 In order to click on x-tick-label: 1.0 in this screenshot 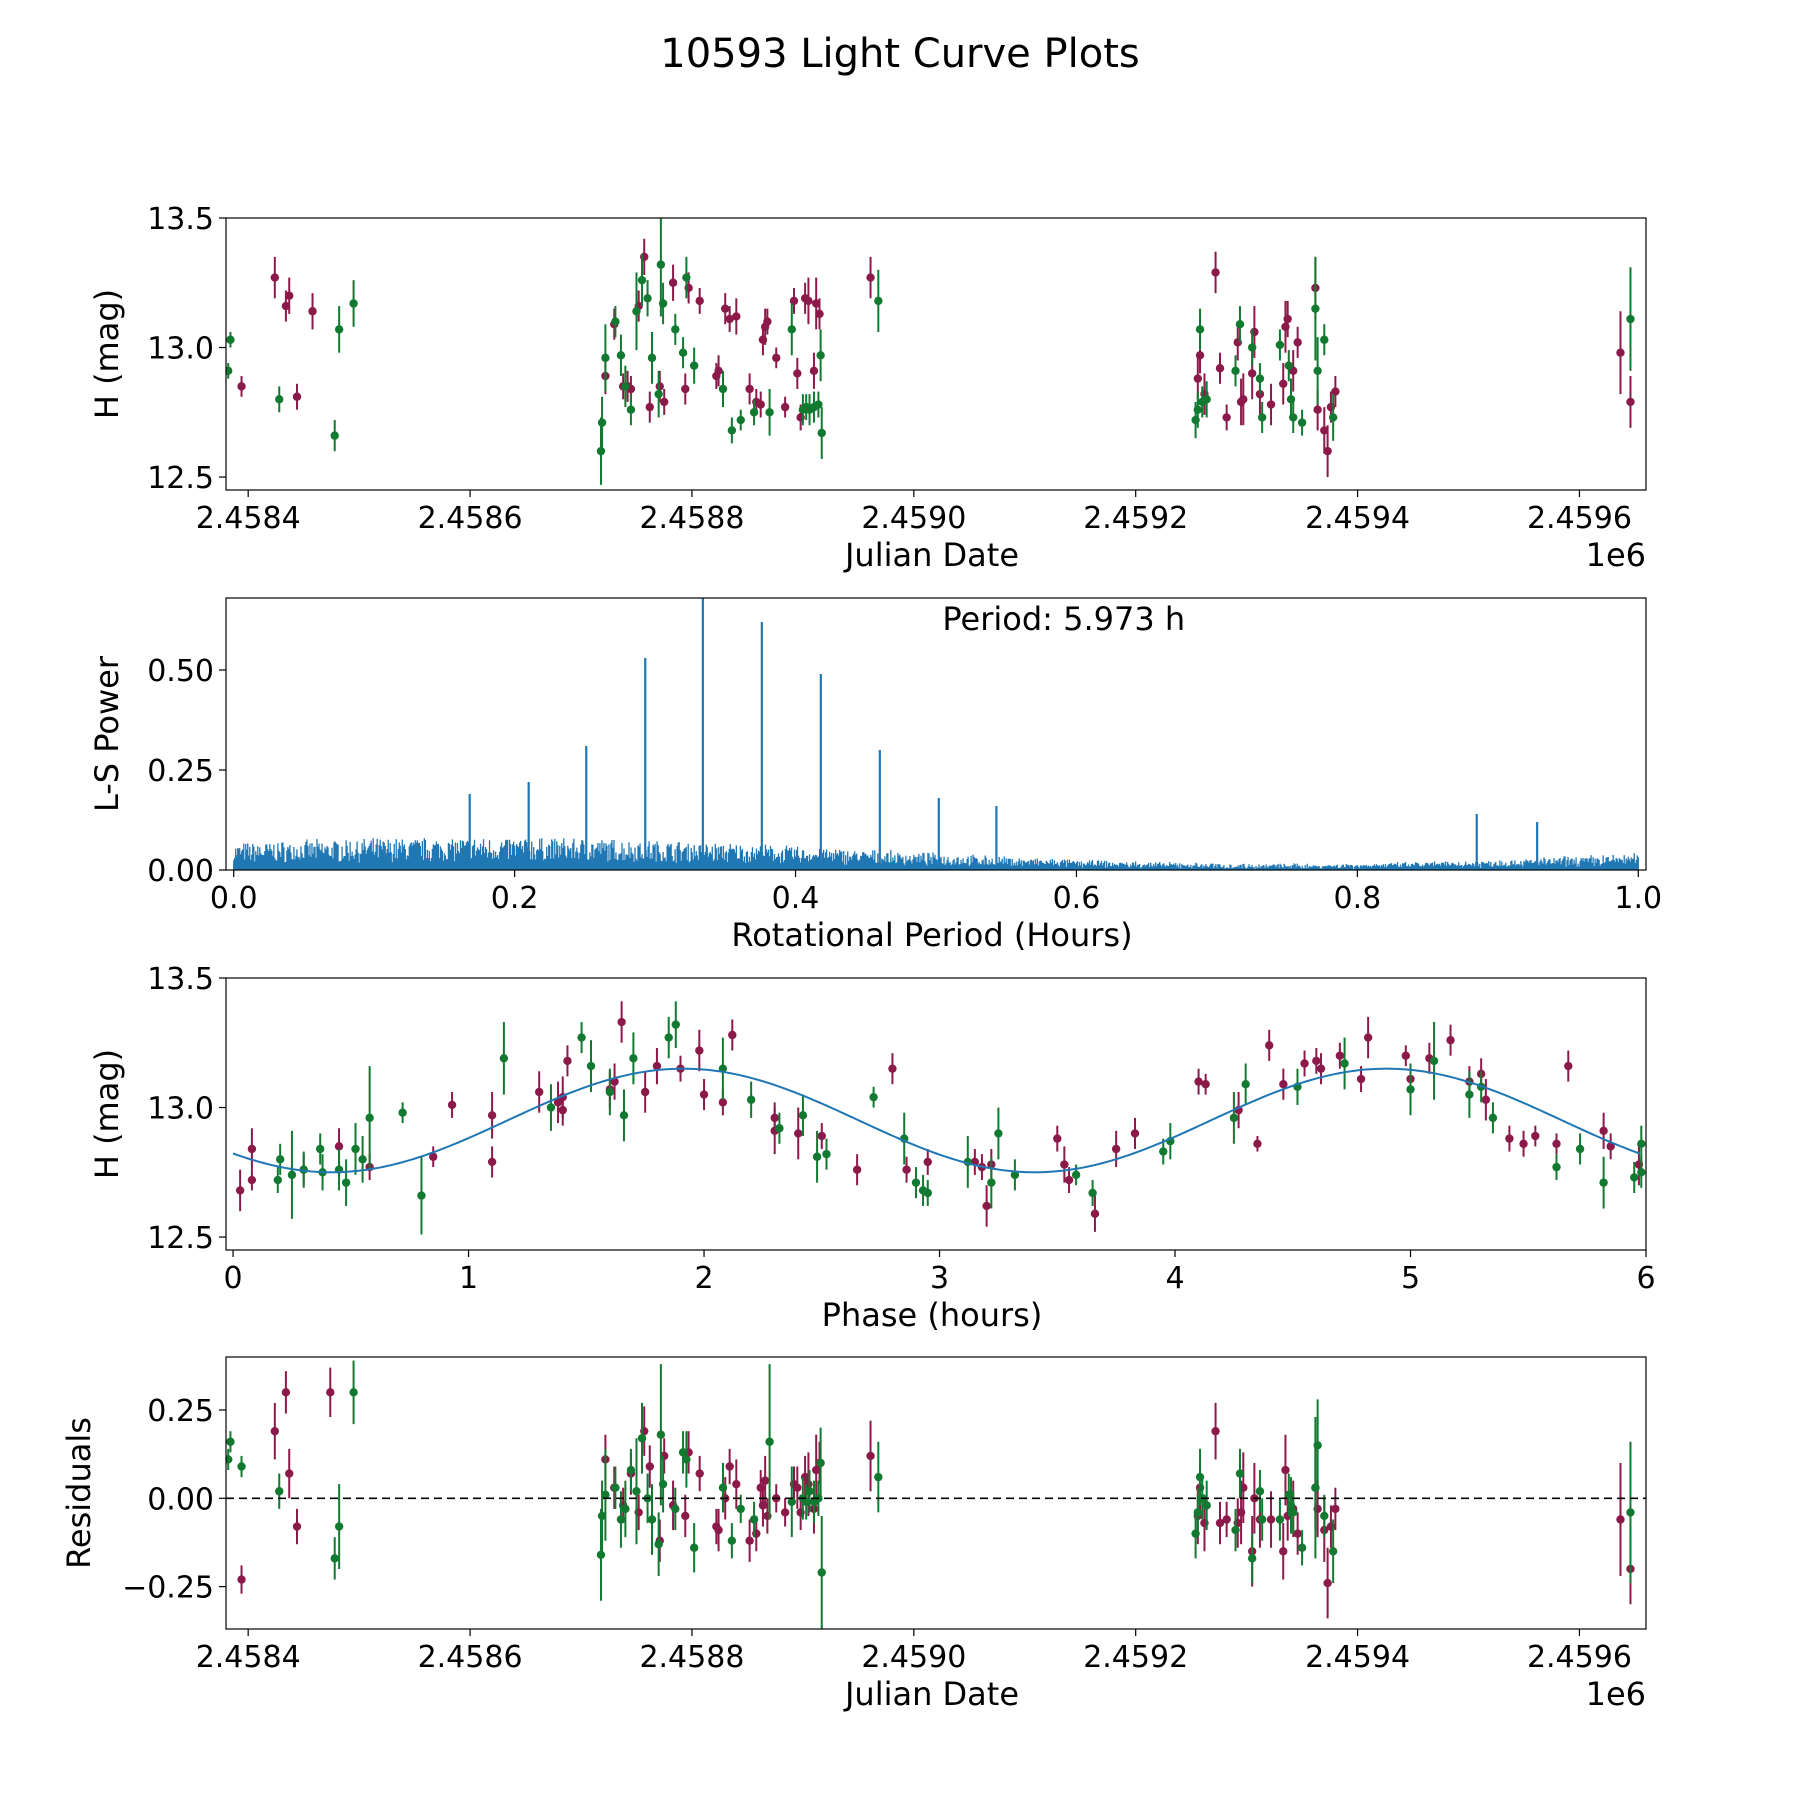, I will do `click(1638, 898)`.